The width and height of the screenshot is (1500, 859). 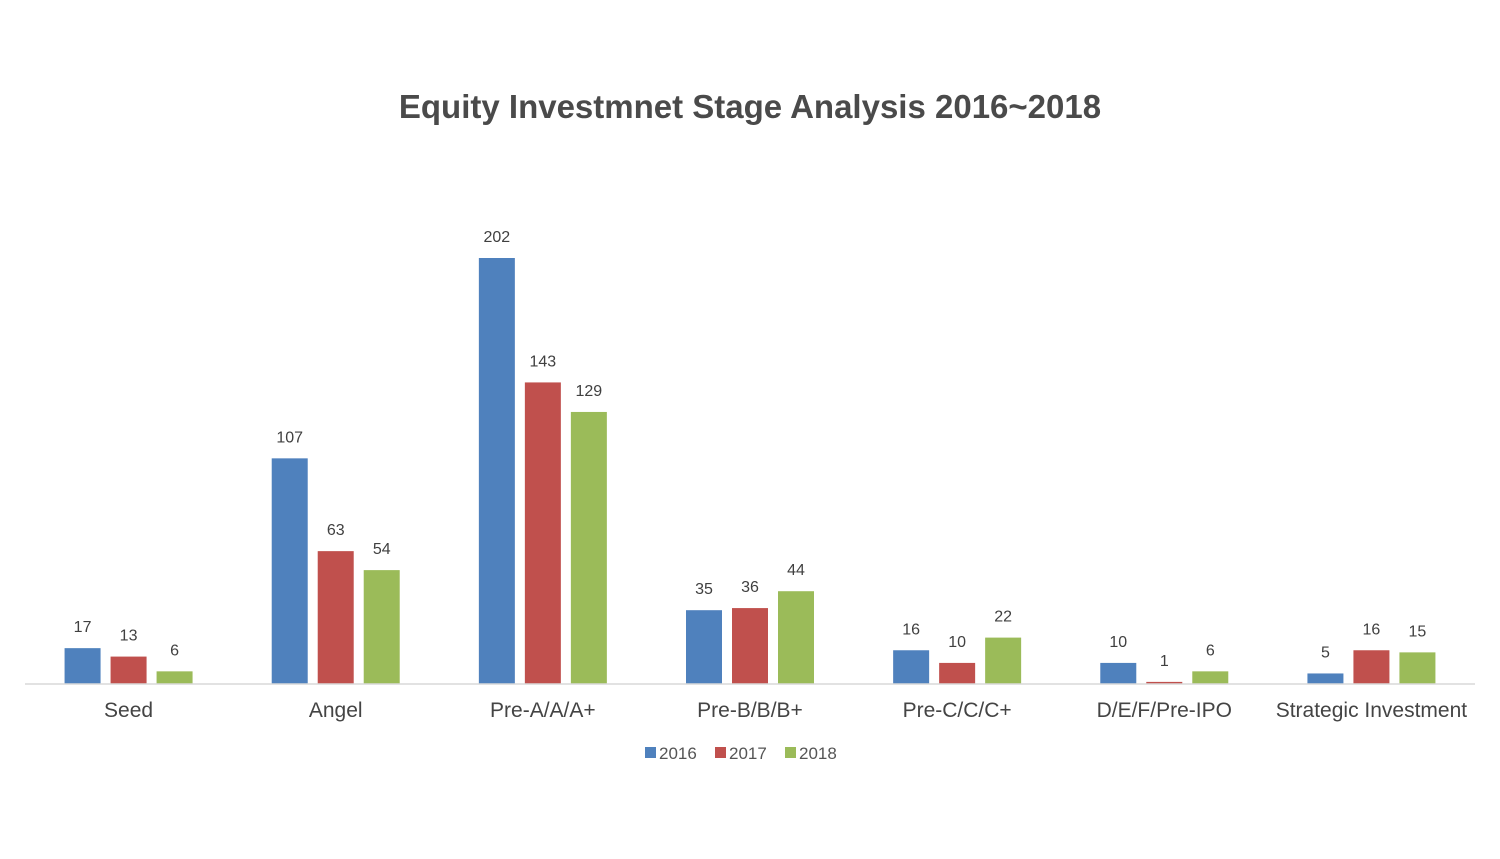 What do you see at coordinates (720, 752) in the screenshot?
I see `legend-swatch-2017` at bounding box center [720, 752].